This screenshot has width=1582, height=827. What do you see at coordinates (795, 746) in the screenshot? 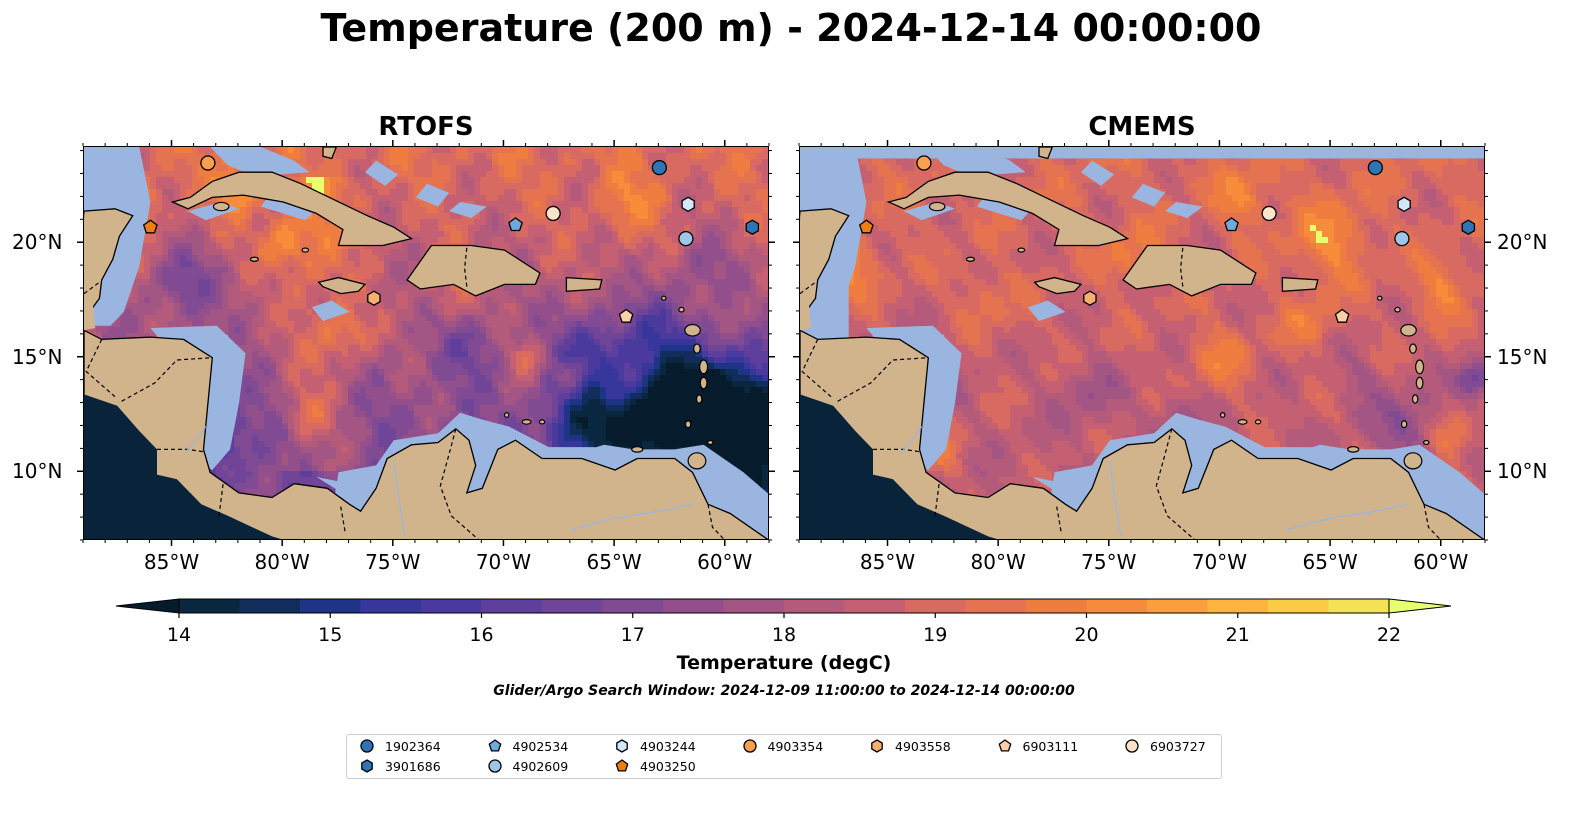
I see `legend-label: 4903354` at bounding box center [795, 746].